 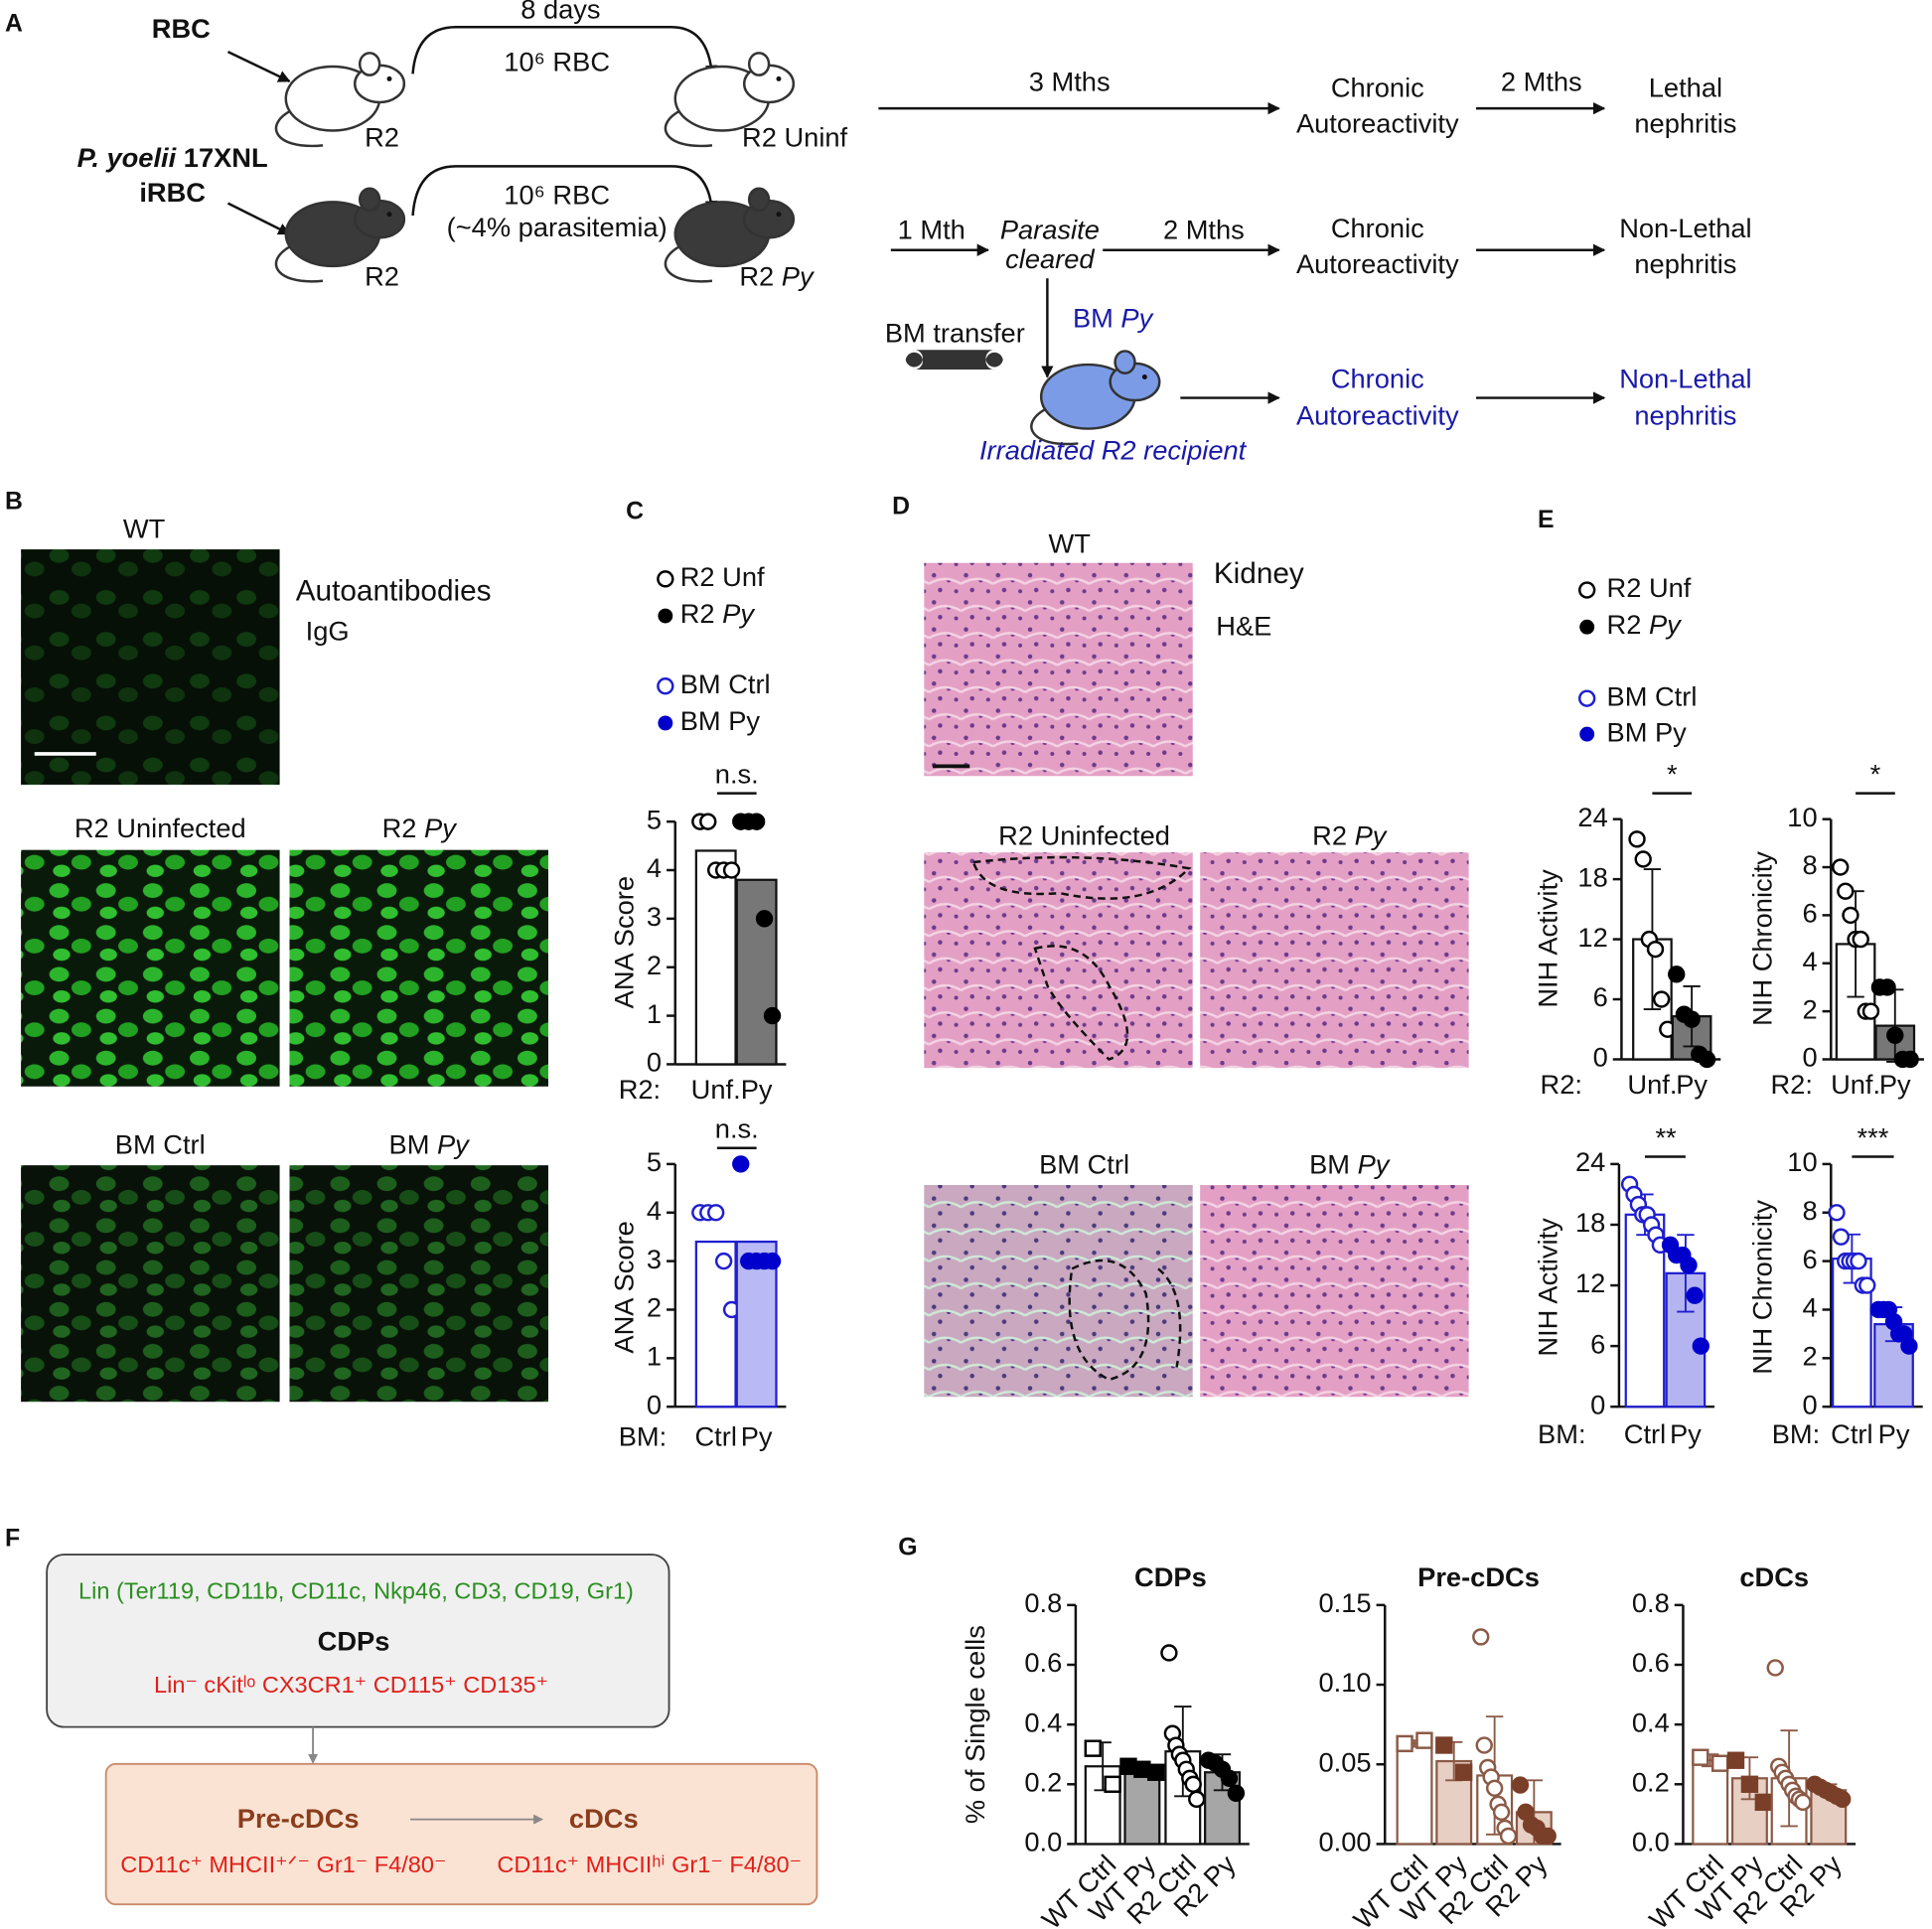 What do you see at coordinates (1043, 1722) in the screenshot?
I see `y-tick-label: 0.4` at bounding box center [1043, 1722].